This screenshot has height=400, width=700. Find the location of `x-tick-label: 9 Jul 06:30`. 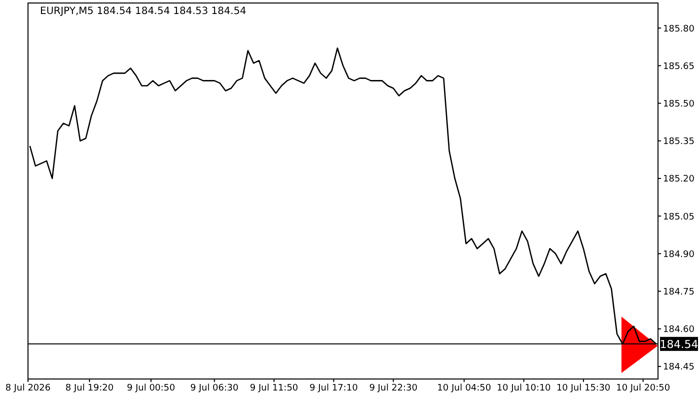

x-tick-label: 9 Jul 06:30 is located at coordinates (214, 388).